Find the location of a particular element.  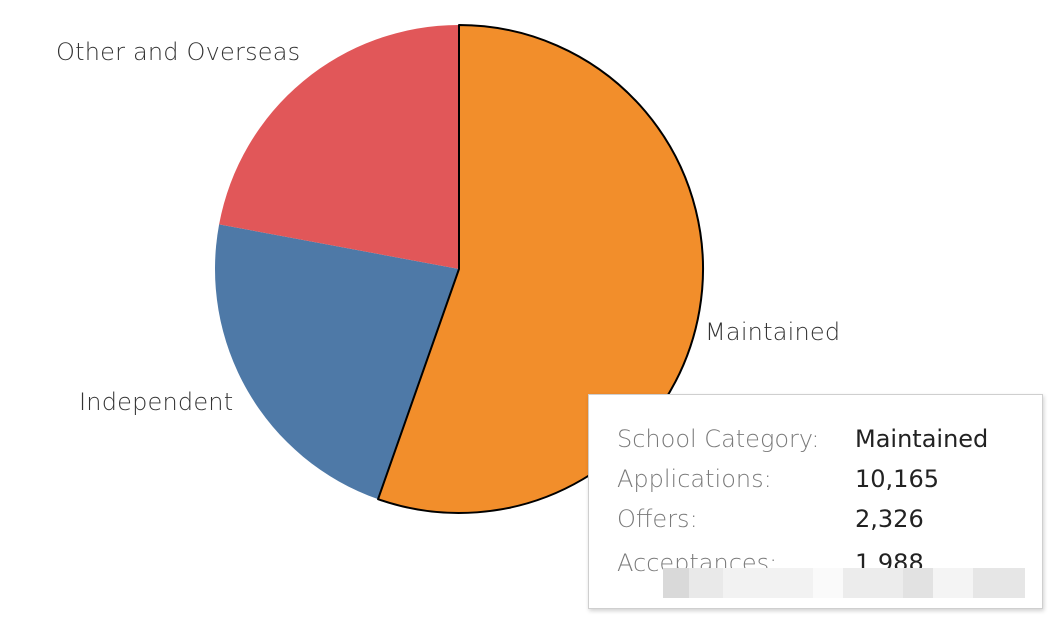

tooltip-key: Offers: is located at coordinates (657, 519).